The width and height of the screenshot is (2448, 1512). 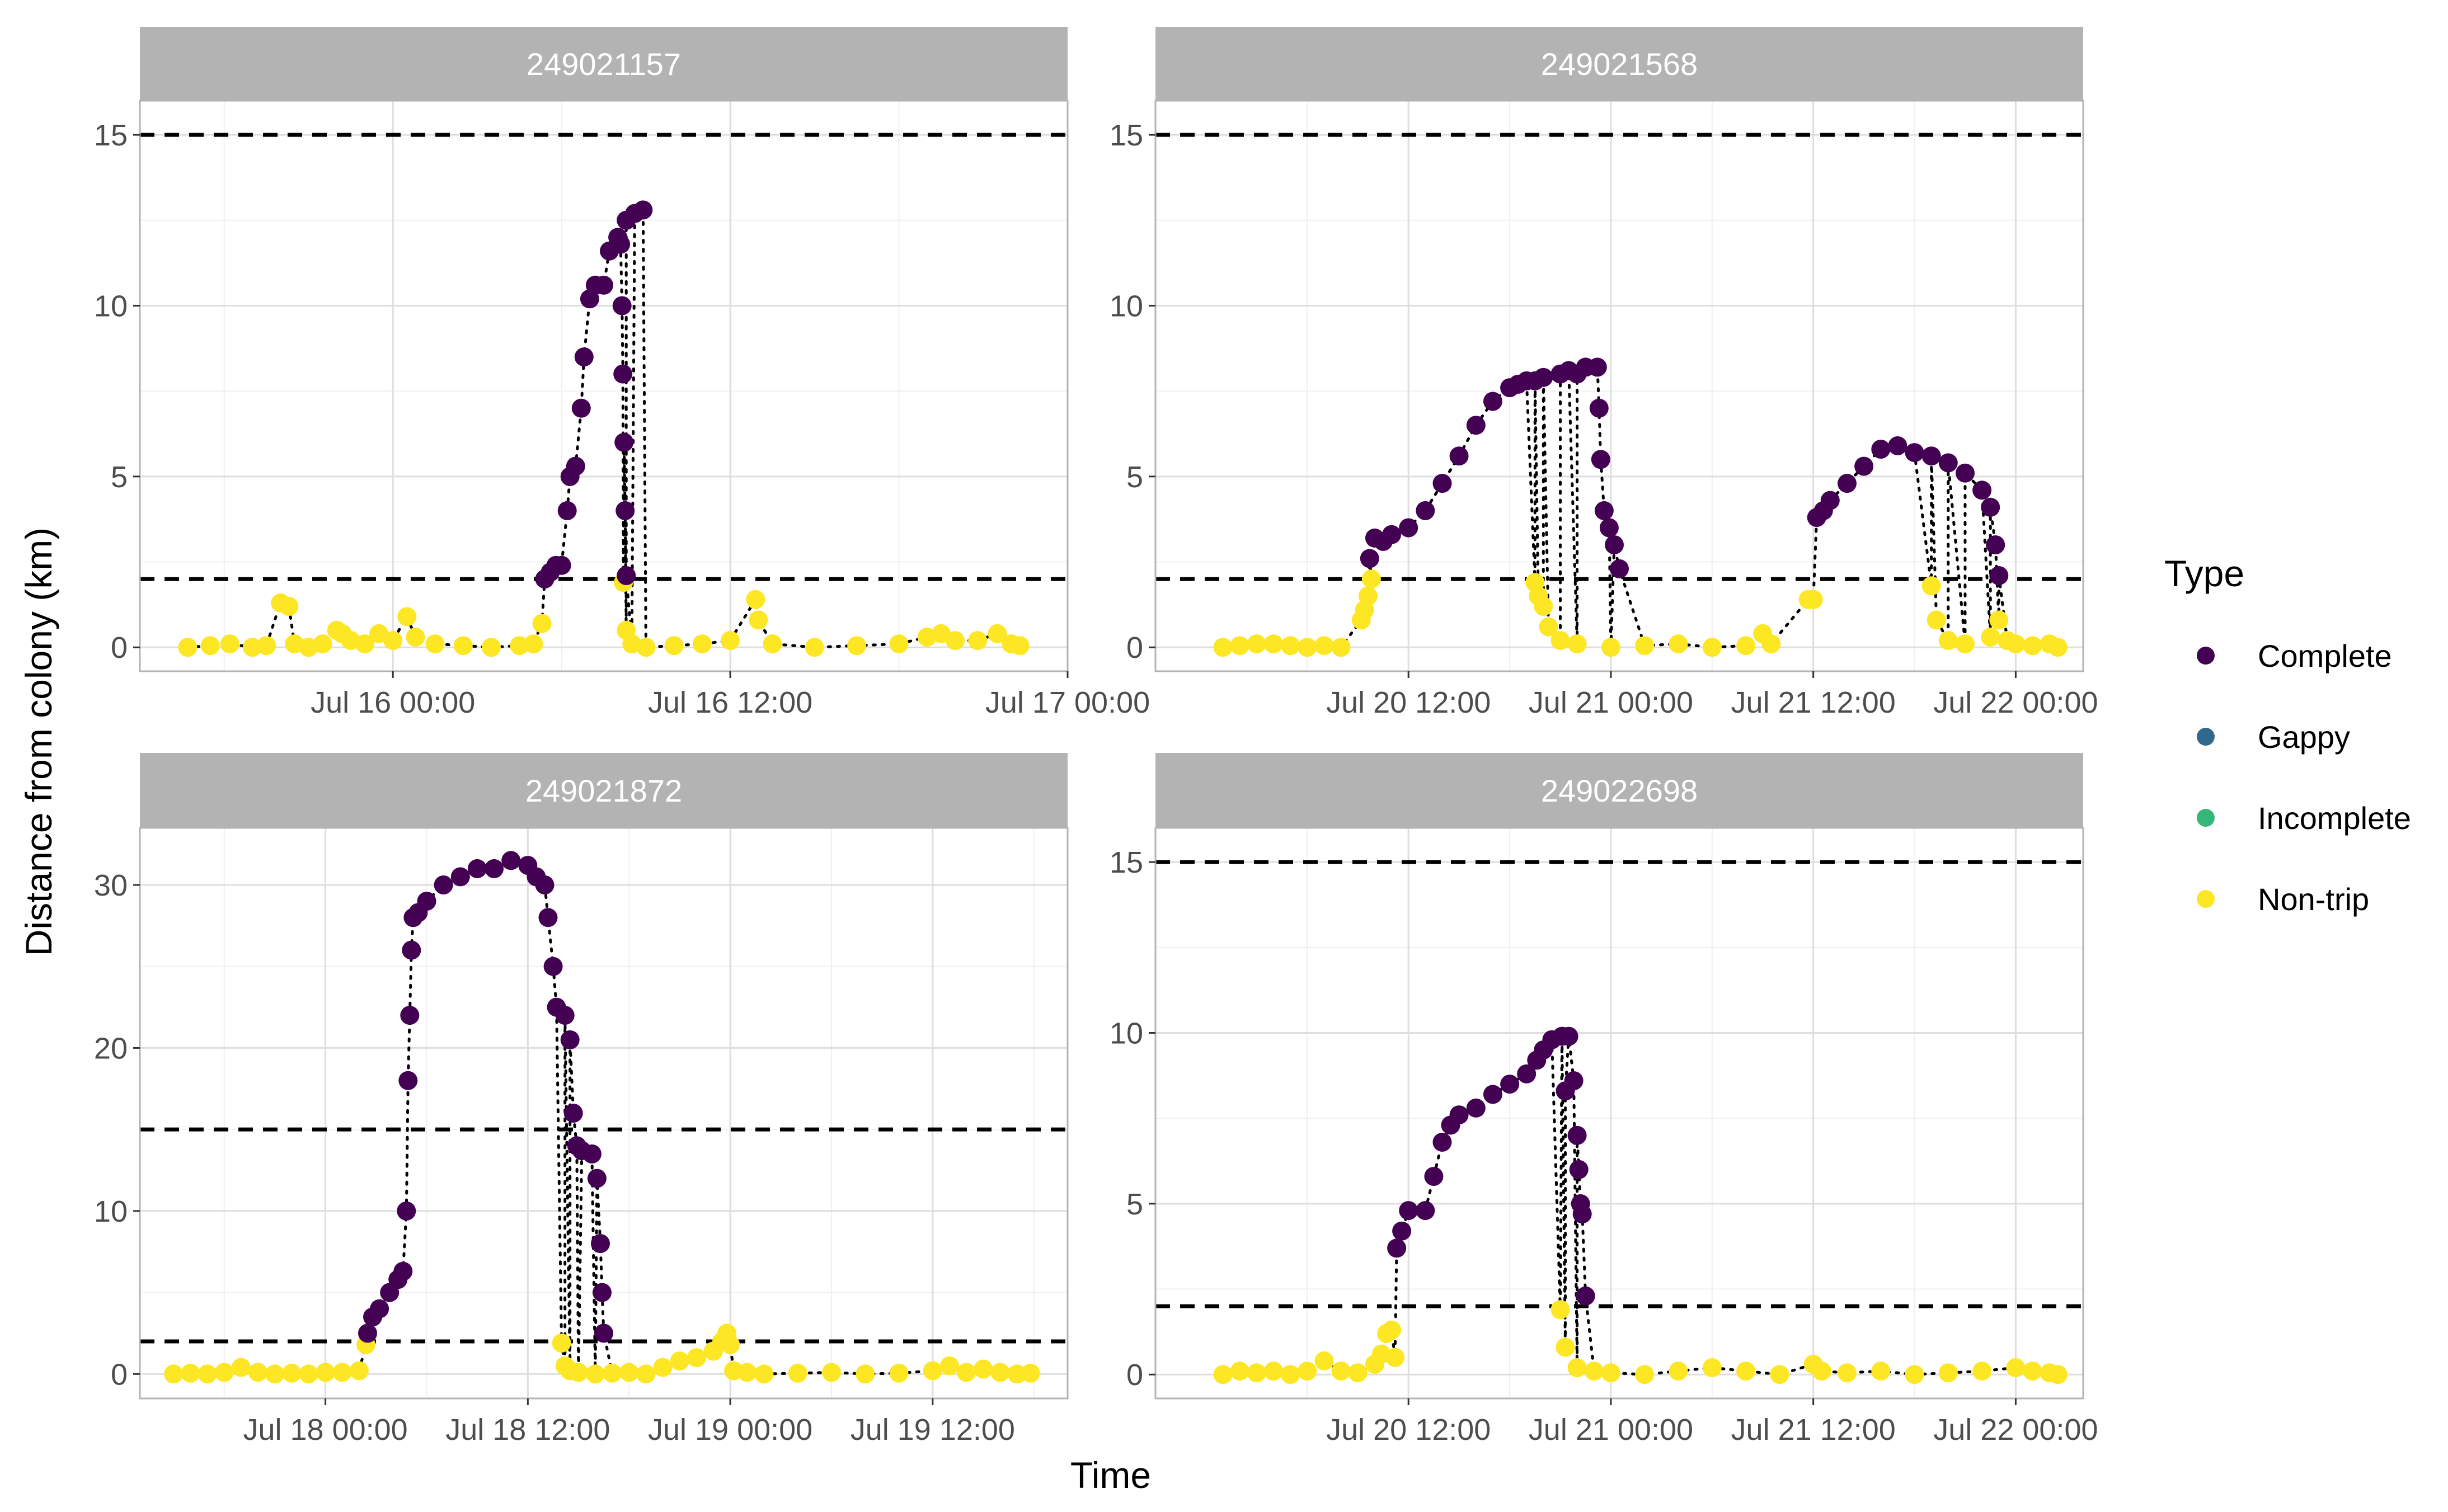 I want to click on legend-label: Incomplete, so click(x=2334, y=818).